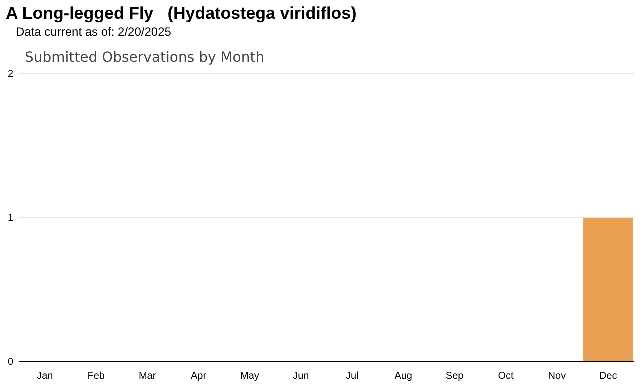 The image size is (640, 390). Describe the element at coordinates (94, 32) in the screenshot. I see `chart-subtitle: Data current as of: 2/20/2025` at that location.